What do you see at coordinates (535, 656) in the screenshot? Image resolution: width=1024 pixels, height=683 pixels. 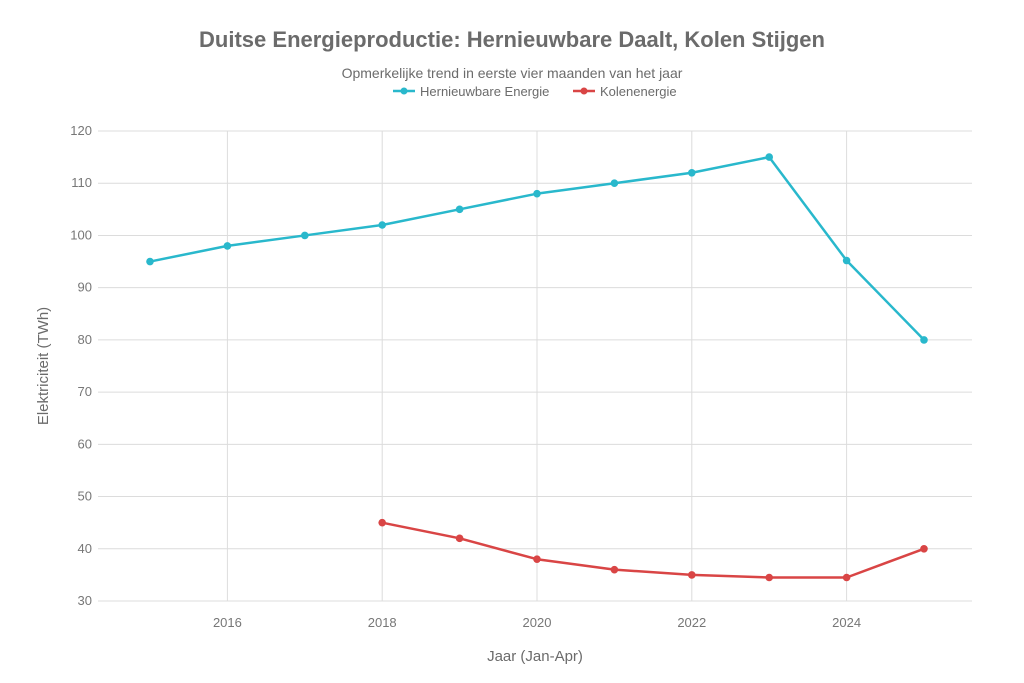 I see `x-axis-title: Jaar (Jan-Apr)` at bounding box center [535, 656].